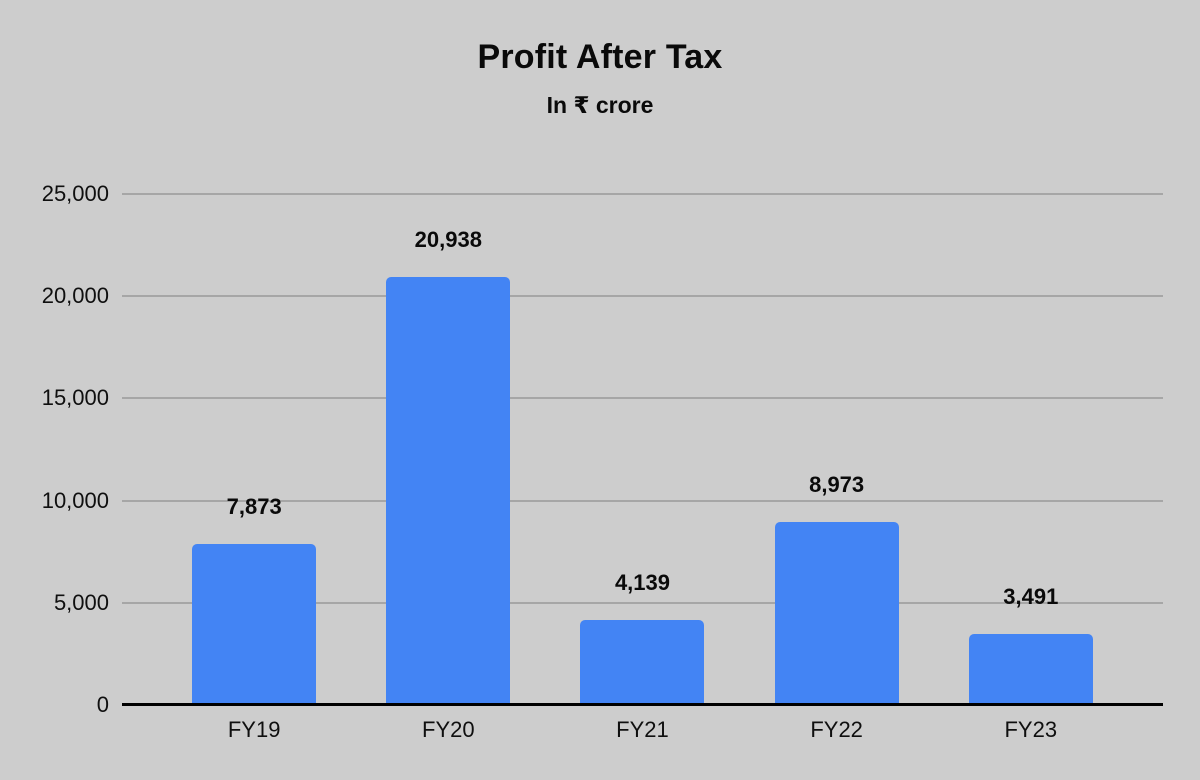 The height and width of the screenshot is (780, 1200). What do you see at coordinates (75, 397) in the screenshot?
I see `y-axis-tick-label: 15,000` at bounding box center [75, 397].